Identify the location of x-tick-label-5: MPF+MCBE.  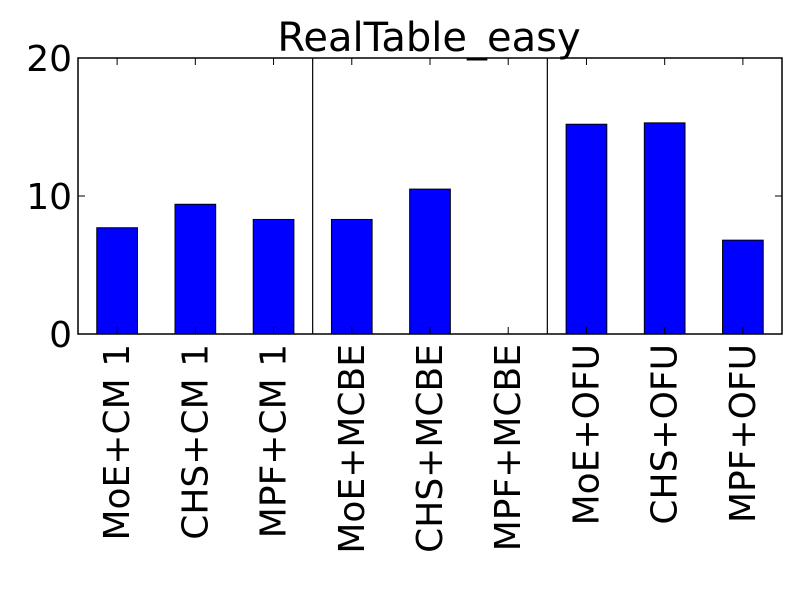
(508, 447).